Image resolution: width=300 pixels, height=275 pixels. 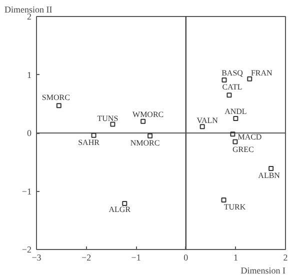 I want to click on annotation: NMORC, so click(x=145, y=143).